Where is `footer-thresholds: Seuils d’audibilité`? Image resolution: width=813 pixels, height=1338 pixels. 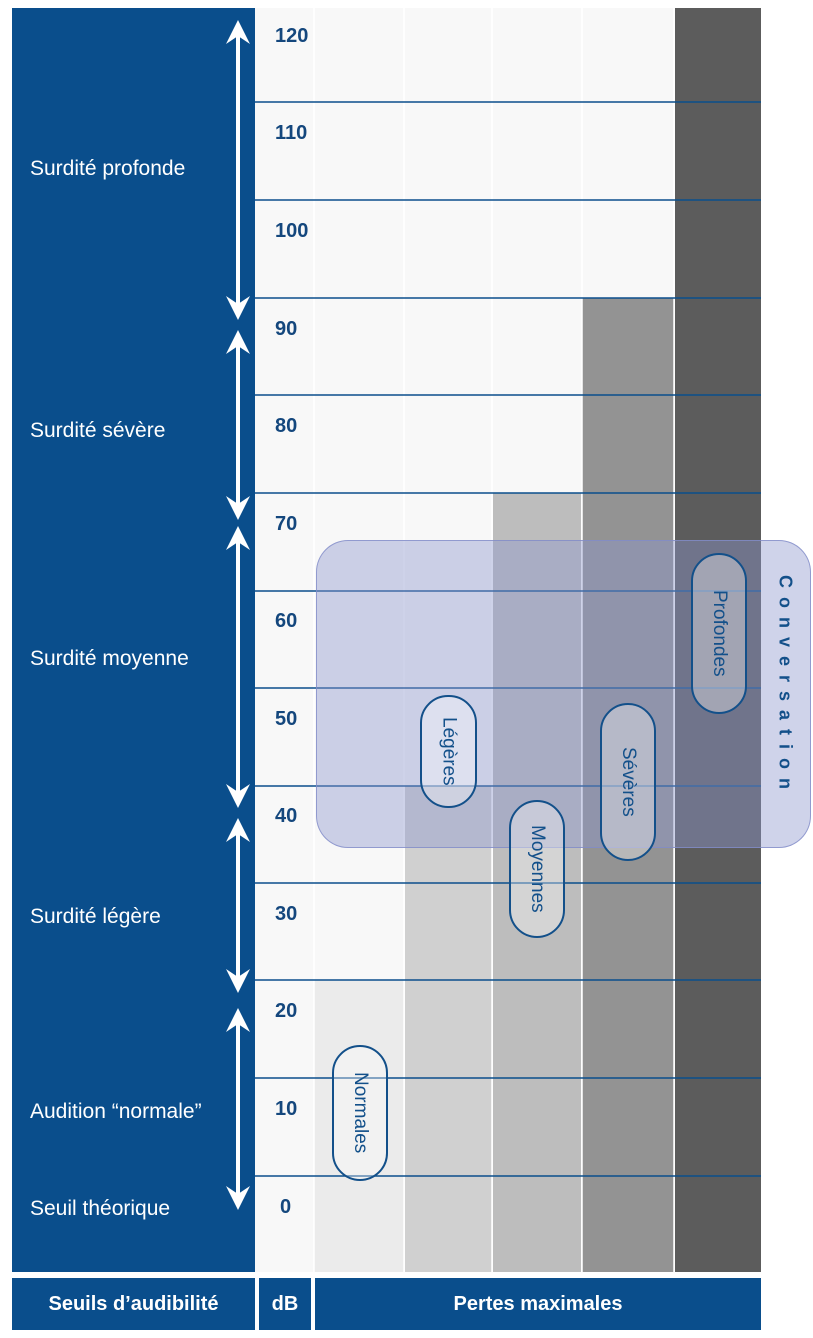
footer-thresholds: Seuils d’audibilité is located at coordinates (133, 1304).